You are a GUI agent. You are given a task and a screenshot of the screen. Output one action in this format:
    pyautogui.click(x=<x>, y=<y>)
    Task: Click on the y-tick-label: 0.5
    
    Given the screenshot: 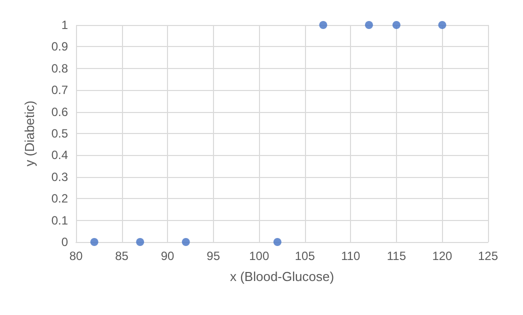 What is the action you would take?
    pyautogui.click(x=59, y=133)
    